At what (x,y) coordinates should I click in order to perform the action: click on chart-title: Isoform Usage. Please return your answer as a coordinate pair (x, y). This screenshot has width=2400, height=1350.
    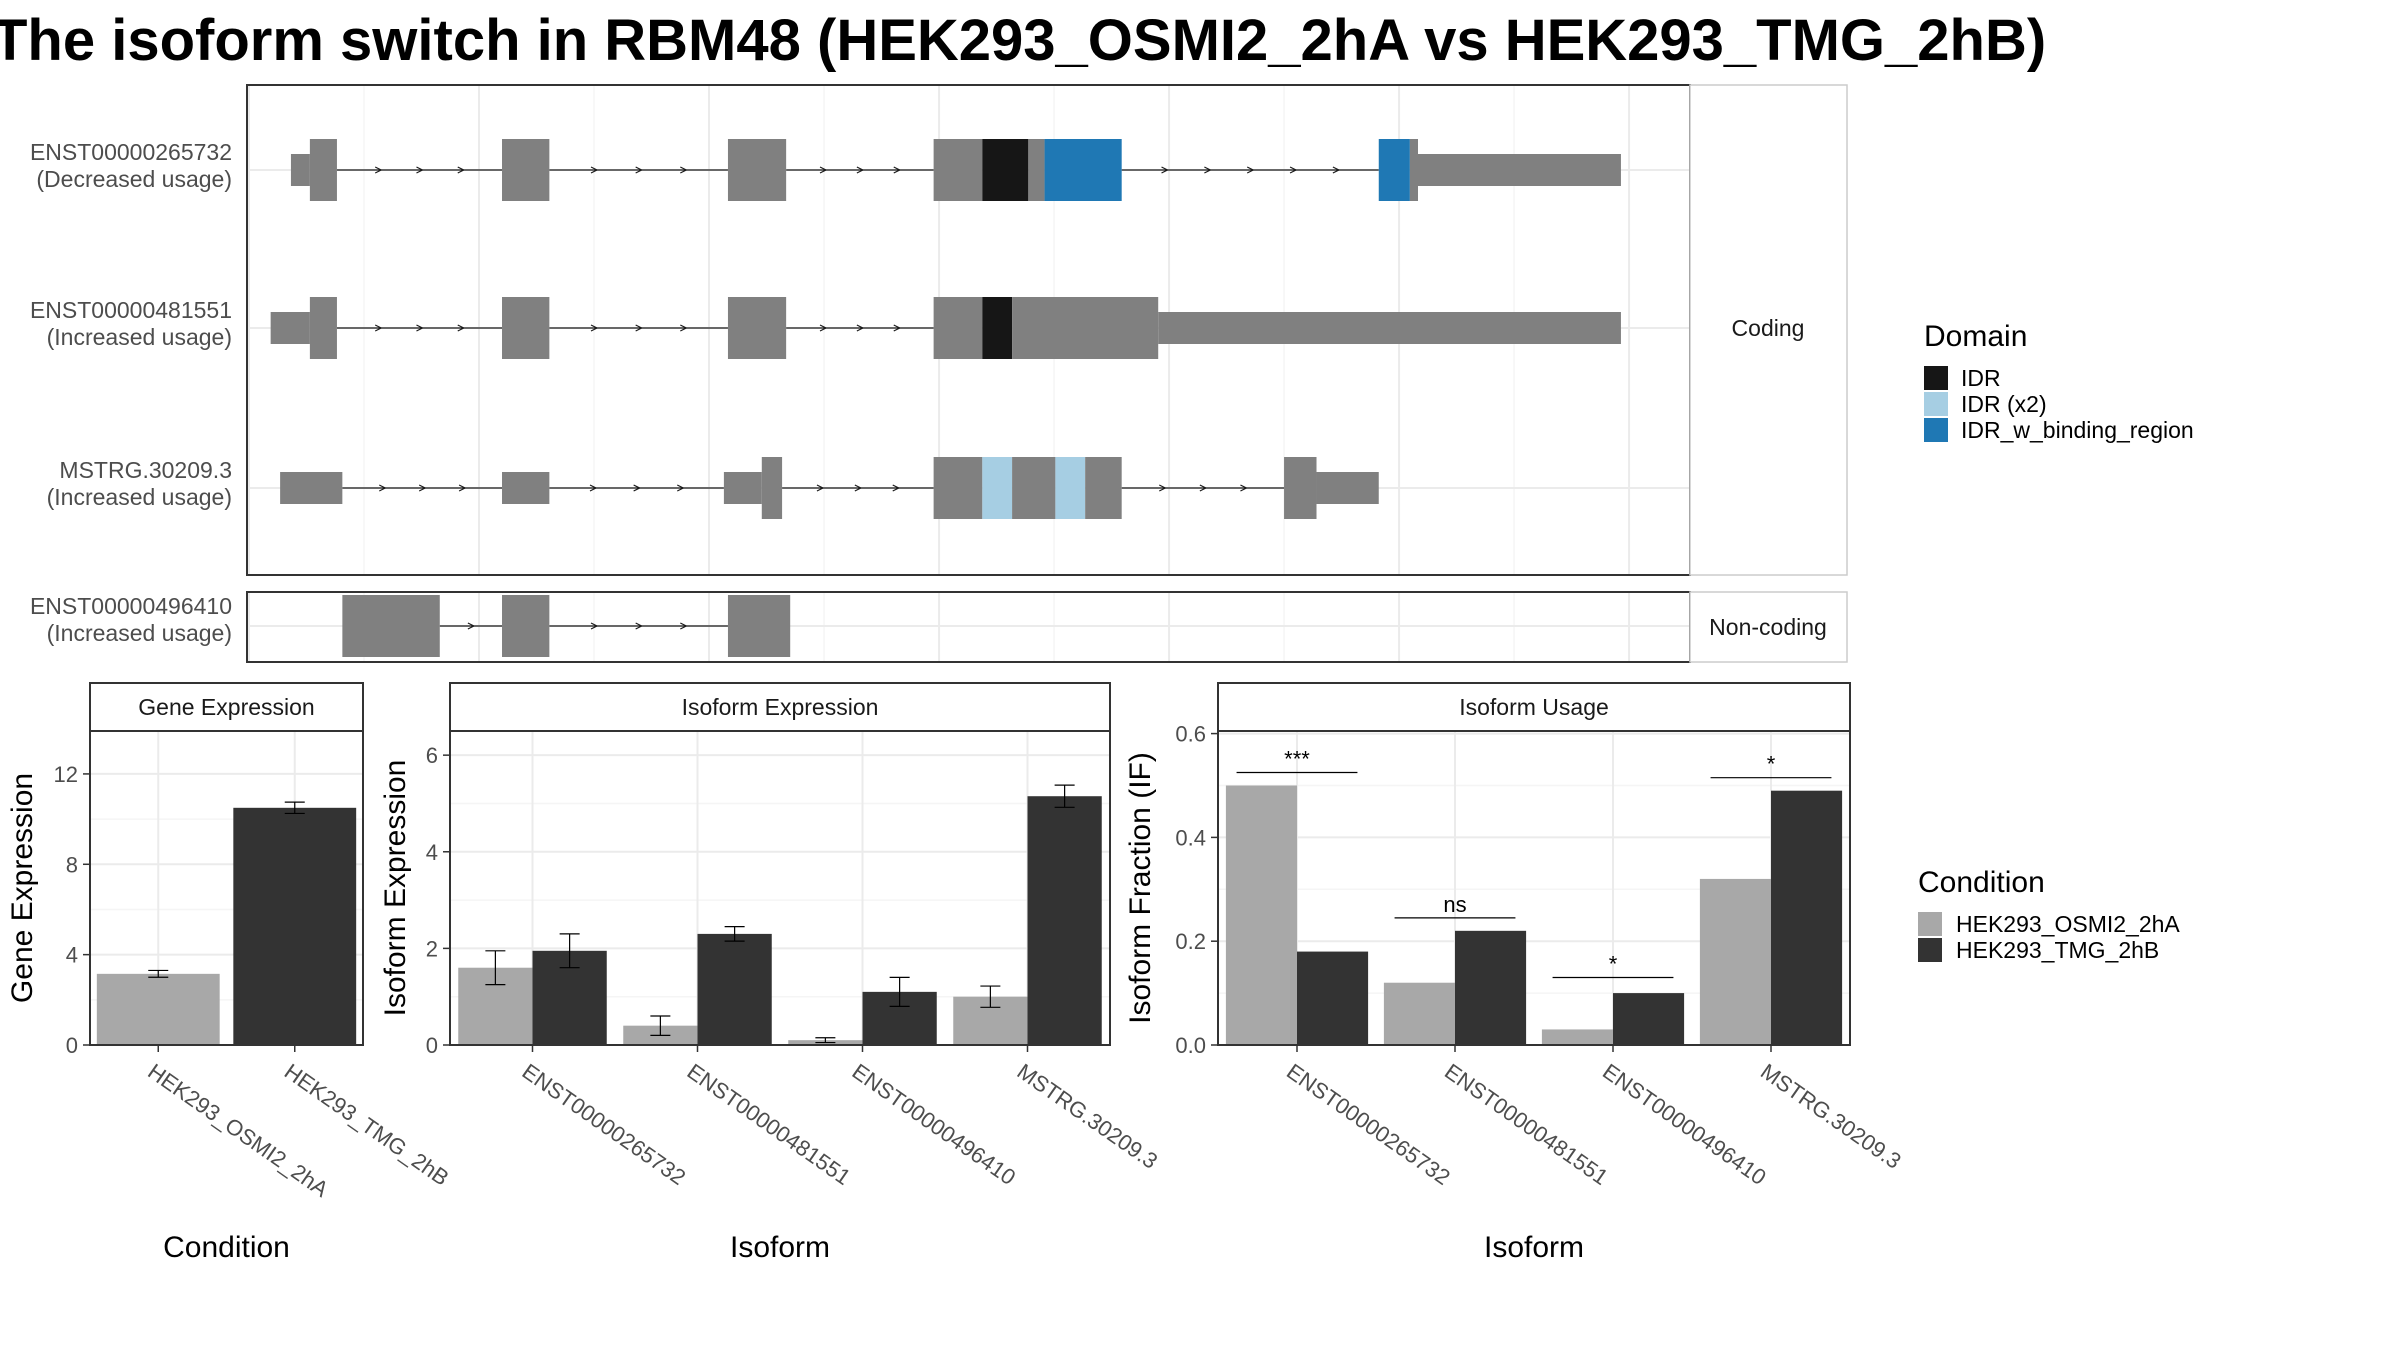
    Looking at the image, I should click on (1534, 707).